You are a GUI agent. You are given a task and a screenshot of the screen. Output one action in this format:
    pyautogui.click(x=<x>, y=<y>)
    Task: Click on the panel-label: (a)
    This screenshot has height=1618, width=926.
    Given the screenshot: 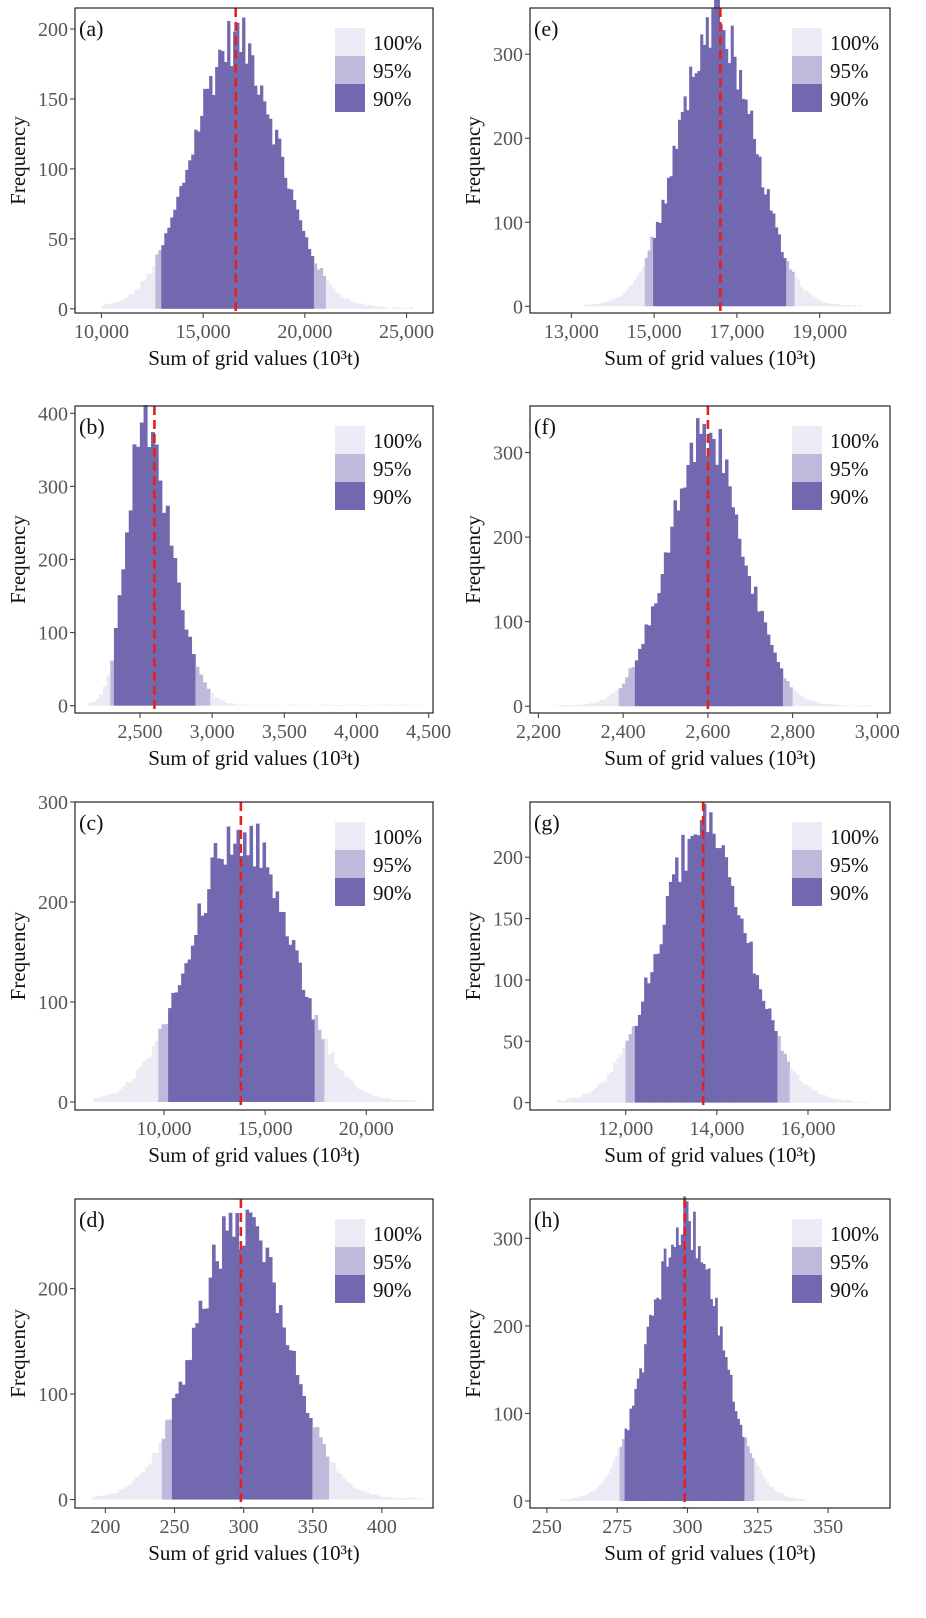 What is the action you would take?
    pyautogui.click(x=91, y=28)
    